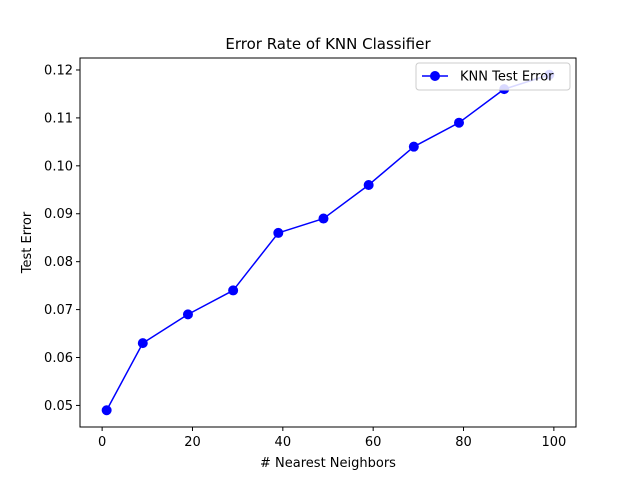 The image size is (640, 480). What do you see at coordinates (58, 118) in the screenshot?
I see `y-tick-label: 0.11` at bounding box center [58, 118].